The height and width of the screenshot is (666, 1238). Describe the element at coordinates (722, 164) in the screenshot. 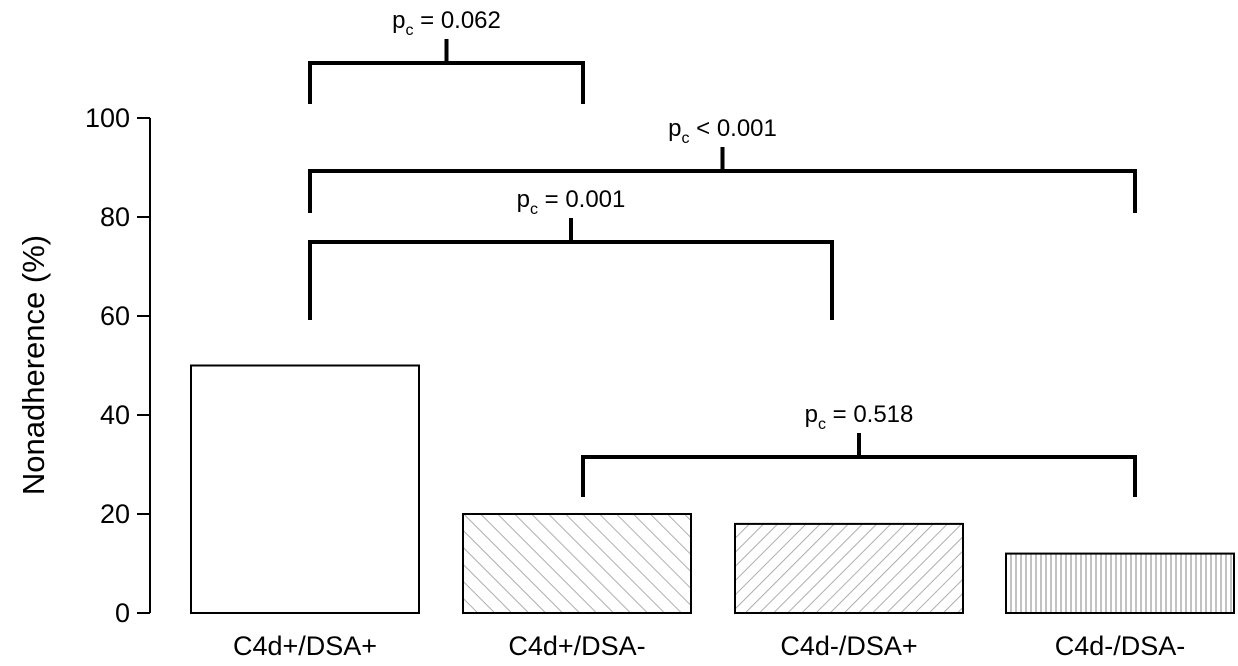

I see `significance-bracket: pc < 0.001` at that location.